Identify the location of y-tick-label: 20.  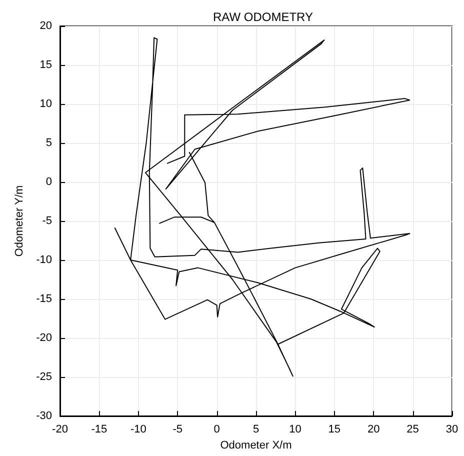
(46, 26).